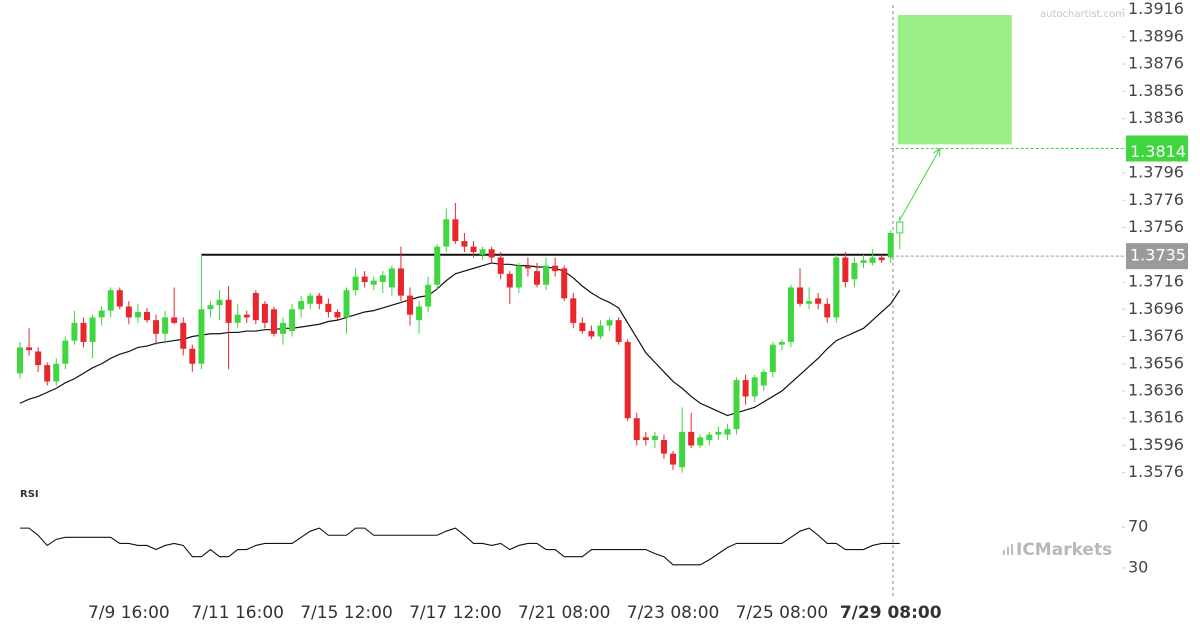 The height and width of the screenshot is (630, 1200). Describe the element at coordinates (1156, 335) in the screenshot. I see `y-tick-label: 1.3676` at that location.